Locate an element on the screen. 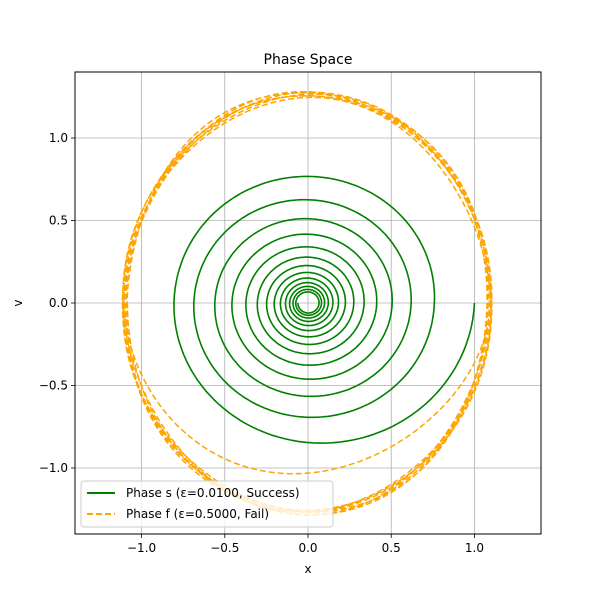  x-tick-label: 1.0 is located at coordinates (474, 548).